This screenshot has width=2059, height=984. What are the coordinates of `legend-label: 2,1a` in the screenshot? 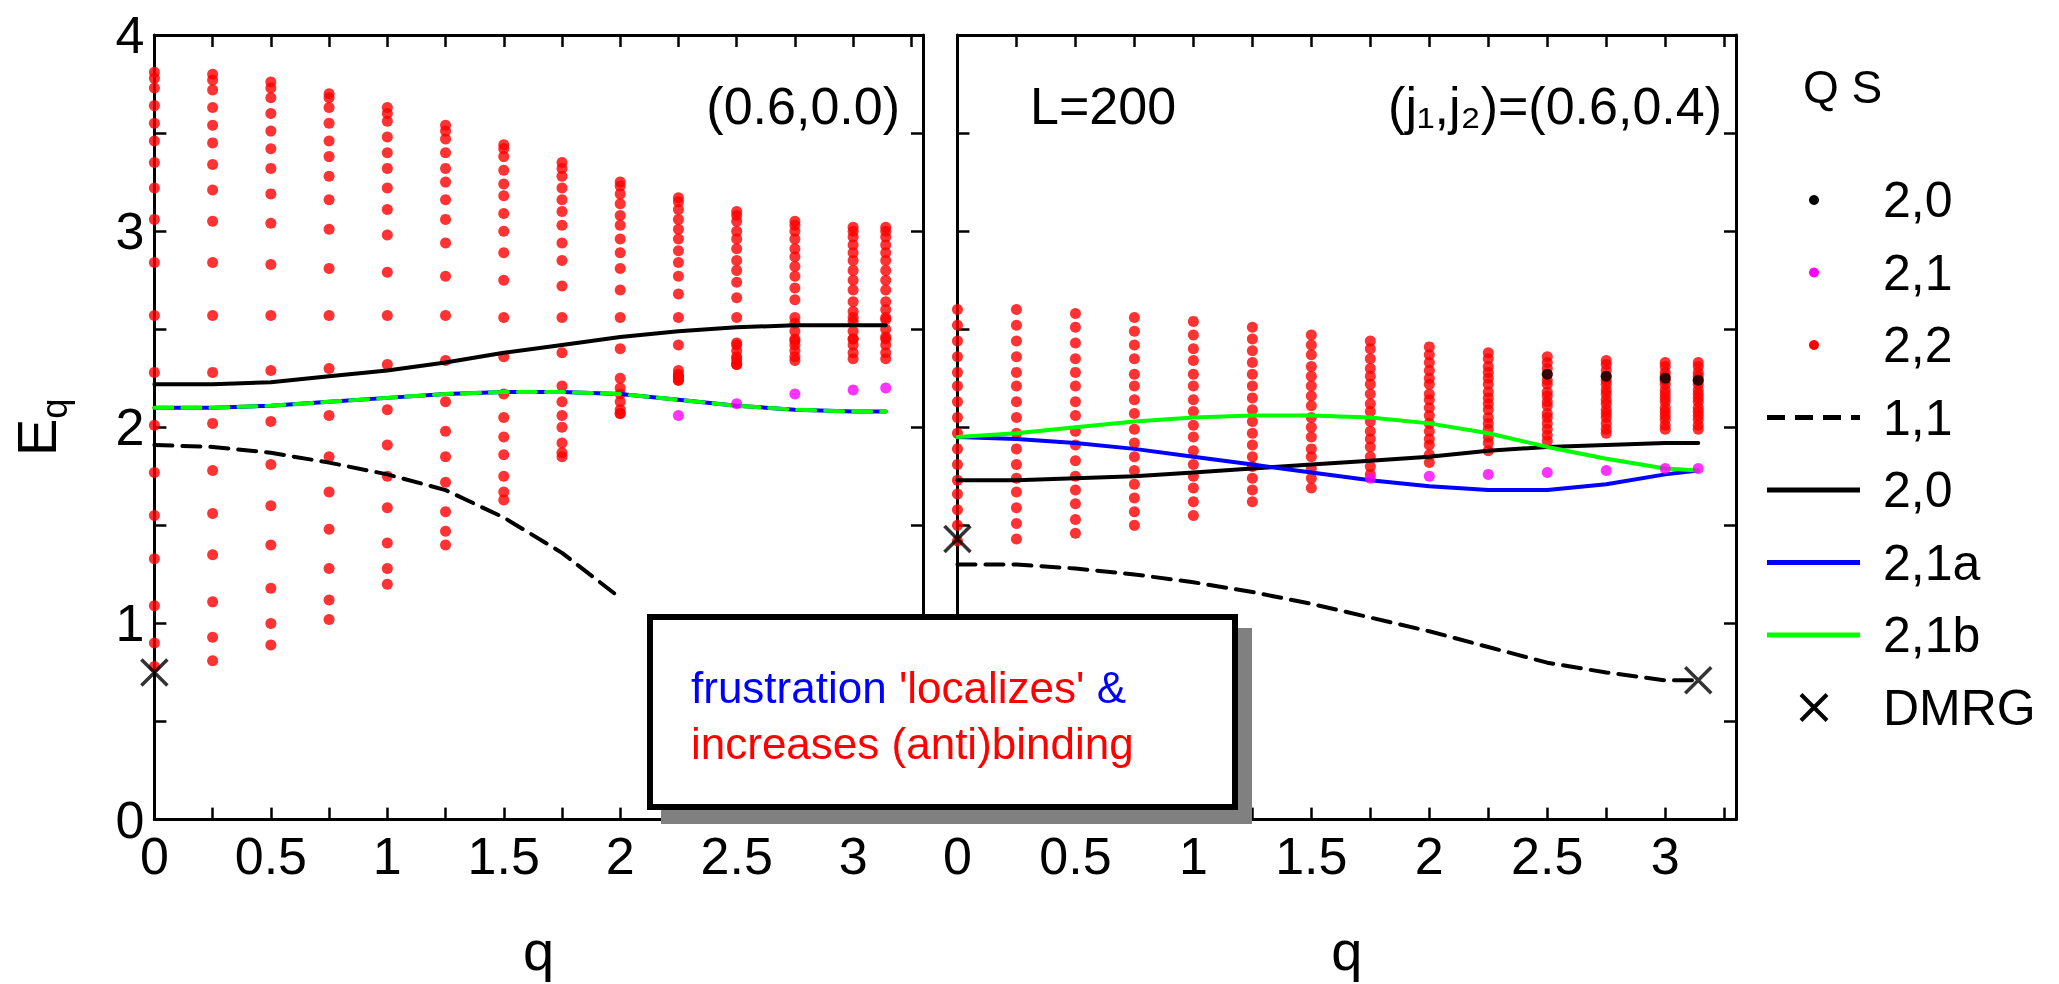 It's located at (1932, 562).